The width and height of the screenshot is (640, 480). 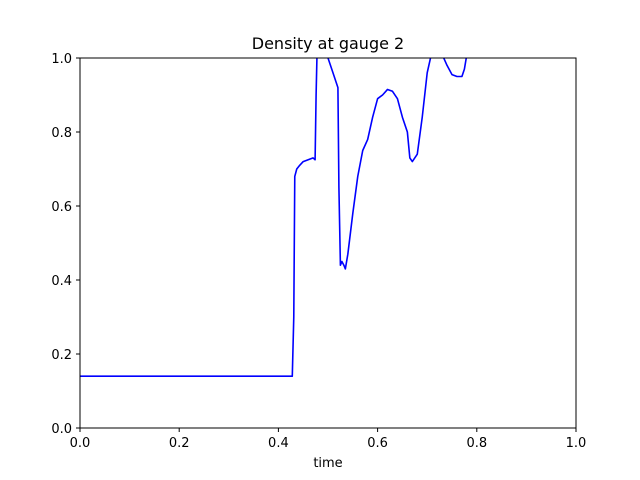 What do you see at coordinates (65, 244) in the screenshot?
I see `y-axis: 0.0 0.2 0.4 0.6 0.8 1.0` at bounding box center [65, 244].